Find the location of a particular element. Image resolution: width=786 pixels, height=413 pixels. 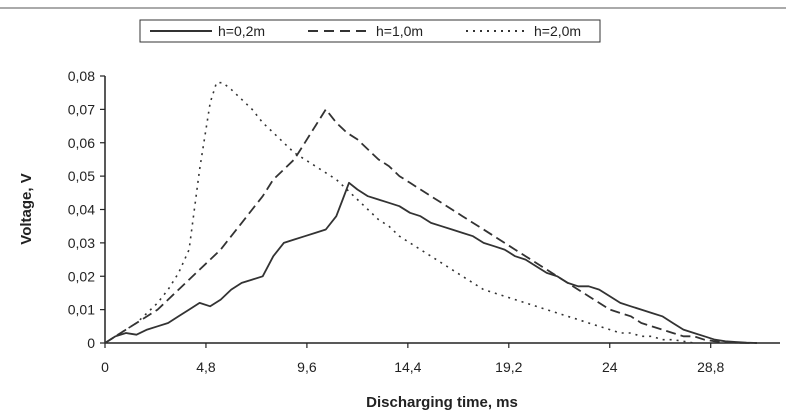

x-tick-label: 0 is located at coordinates (105, 367).